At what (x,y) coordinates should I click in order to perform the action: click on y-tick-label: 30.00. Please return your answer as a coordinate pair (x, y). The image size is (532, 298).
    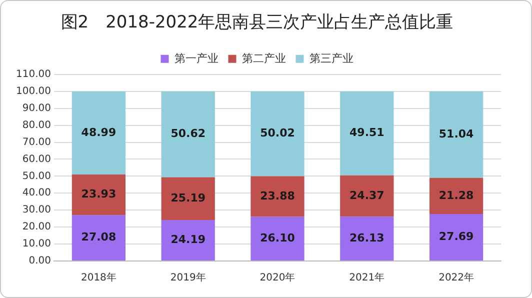
    Looking at the image, I should click on (36, 210).